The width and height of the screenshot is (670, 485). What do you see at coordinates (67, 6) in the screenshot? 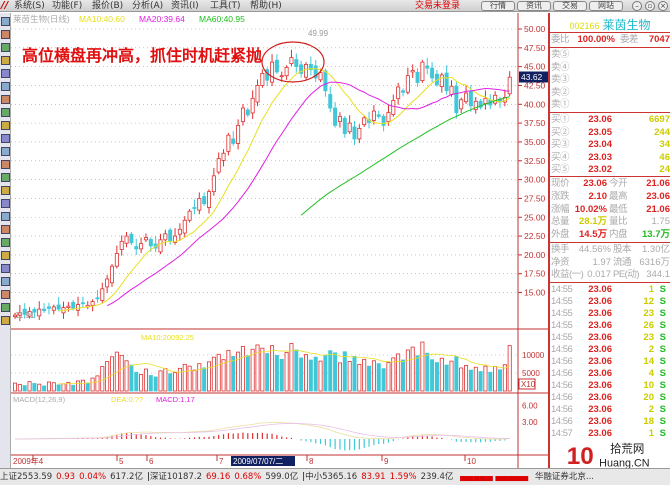
I see `menu-function: 功能(F)` at bounding box center [67, 6].